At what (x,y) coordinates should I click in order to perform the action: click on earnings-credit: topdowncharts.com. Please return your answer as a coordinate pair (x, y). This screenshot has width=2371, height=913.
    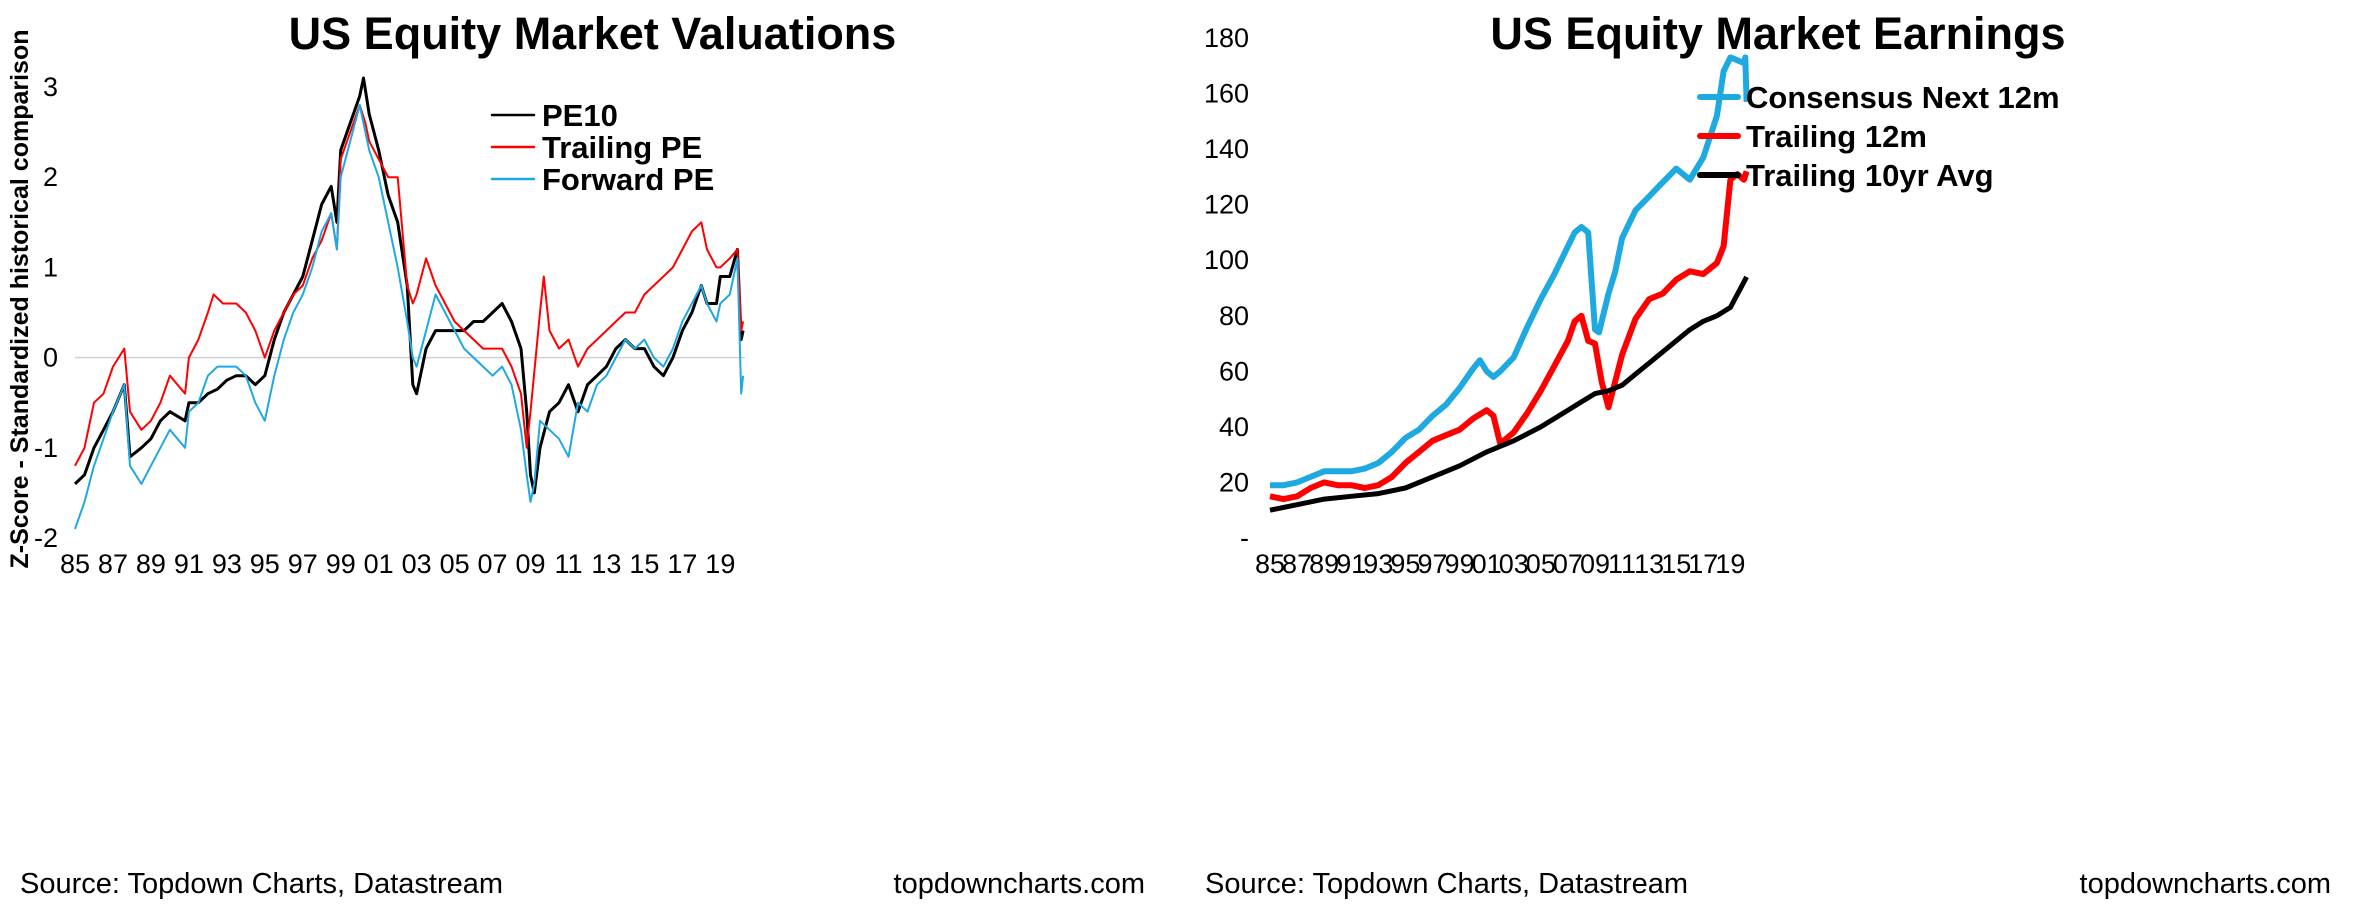
    Looking at the image, I should click on (2205, 884).